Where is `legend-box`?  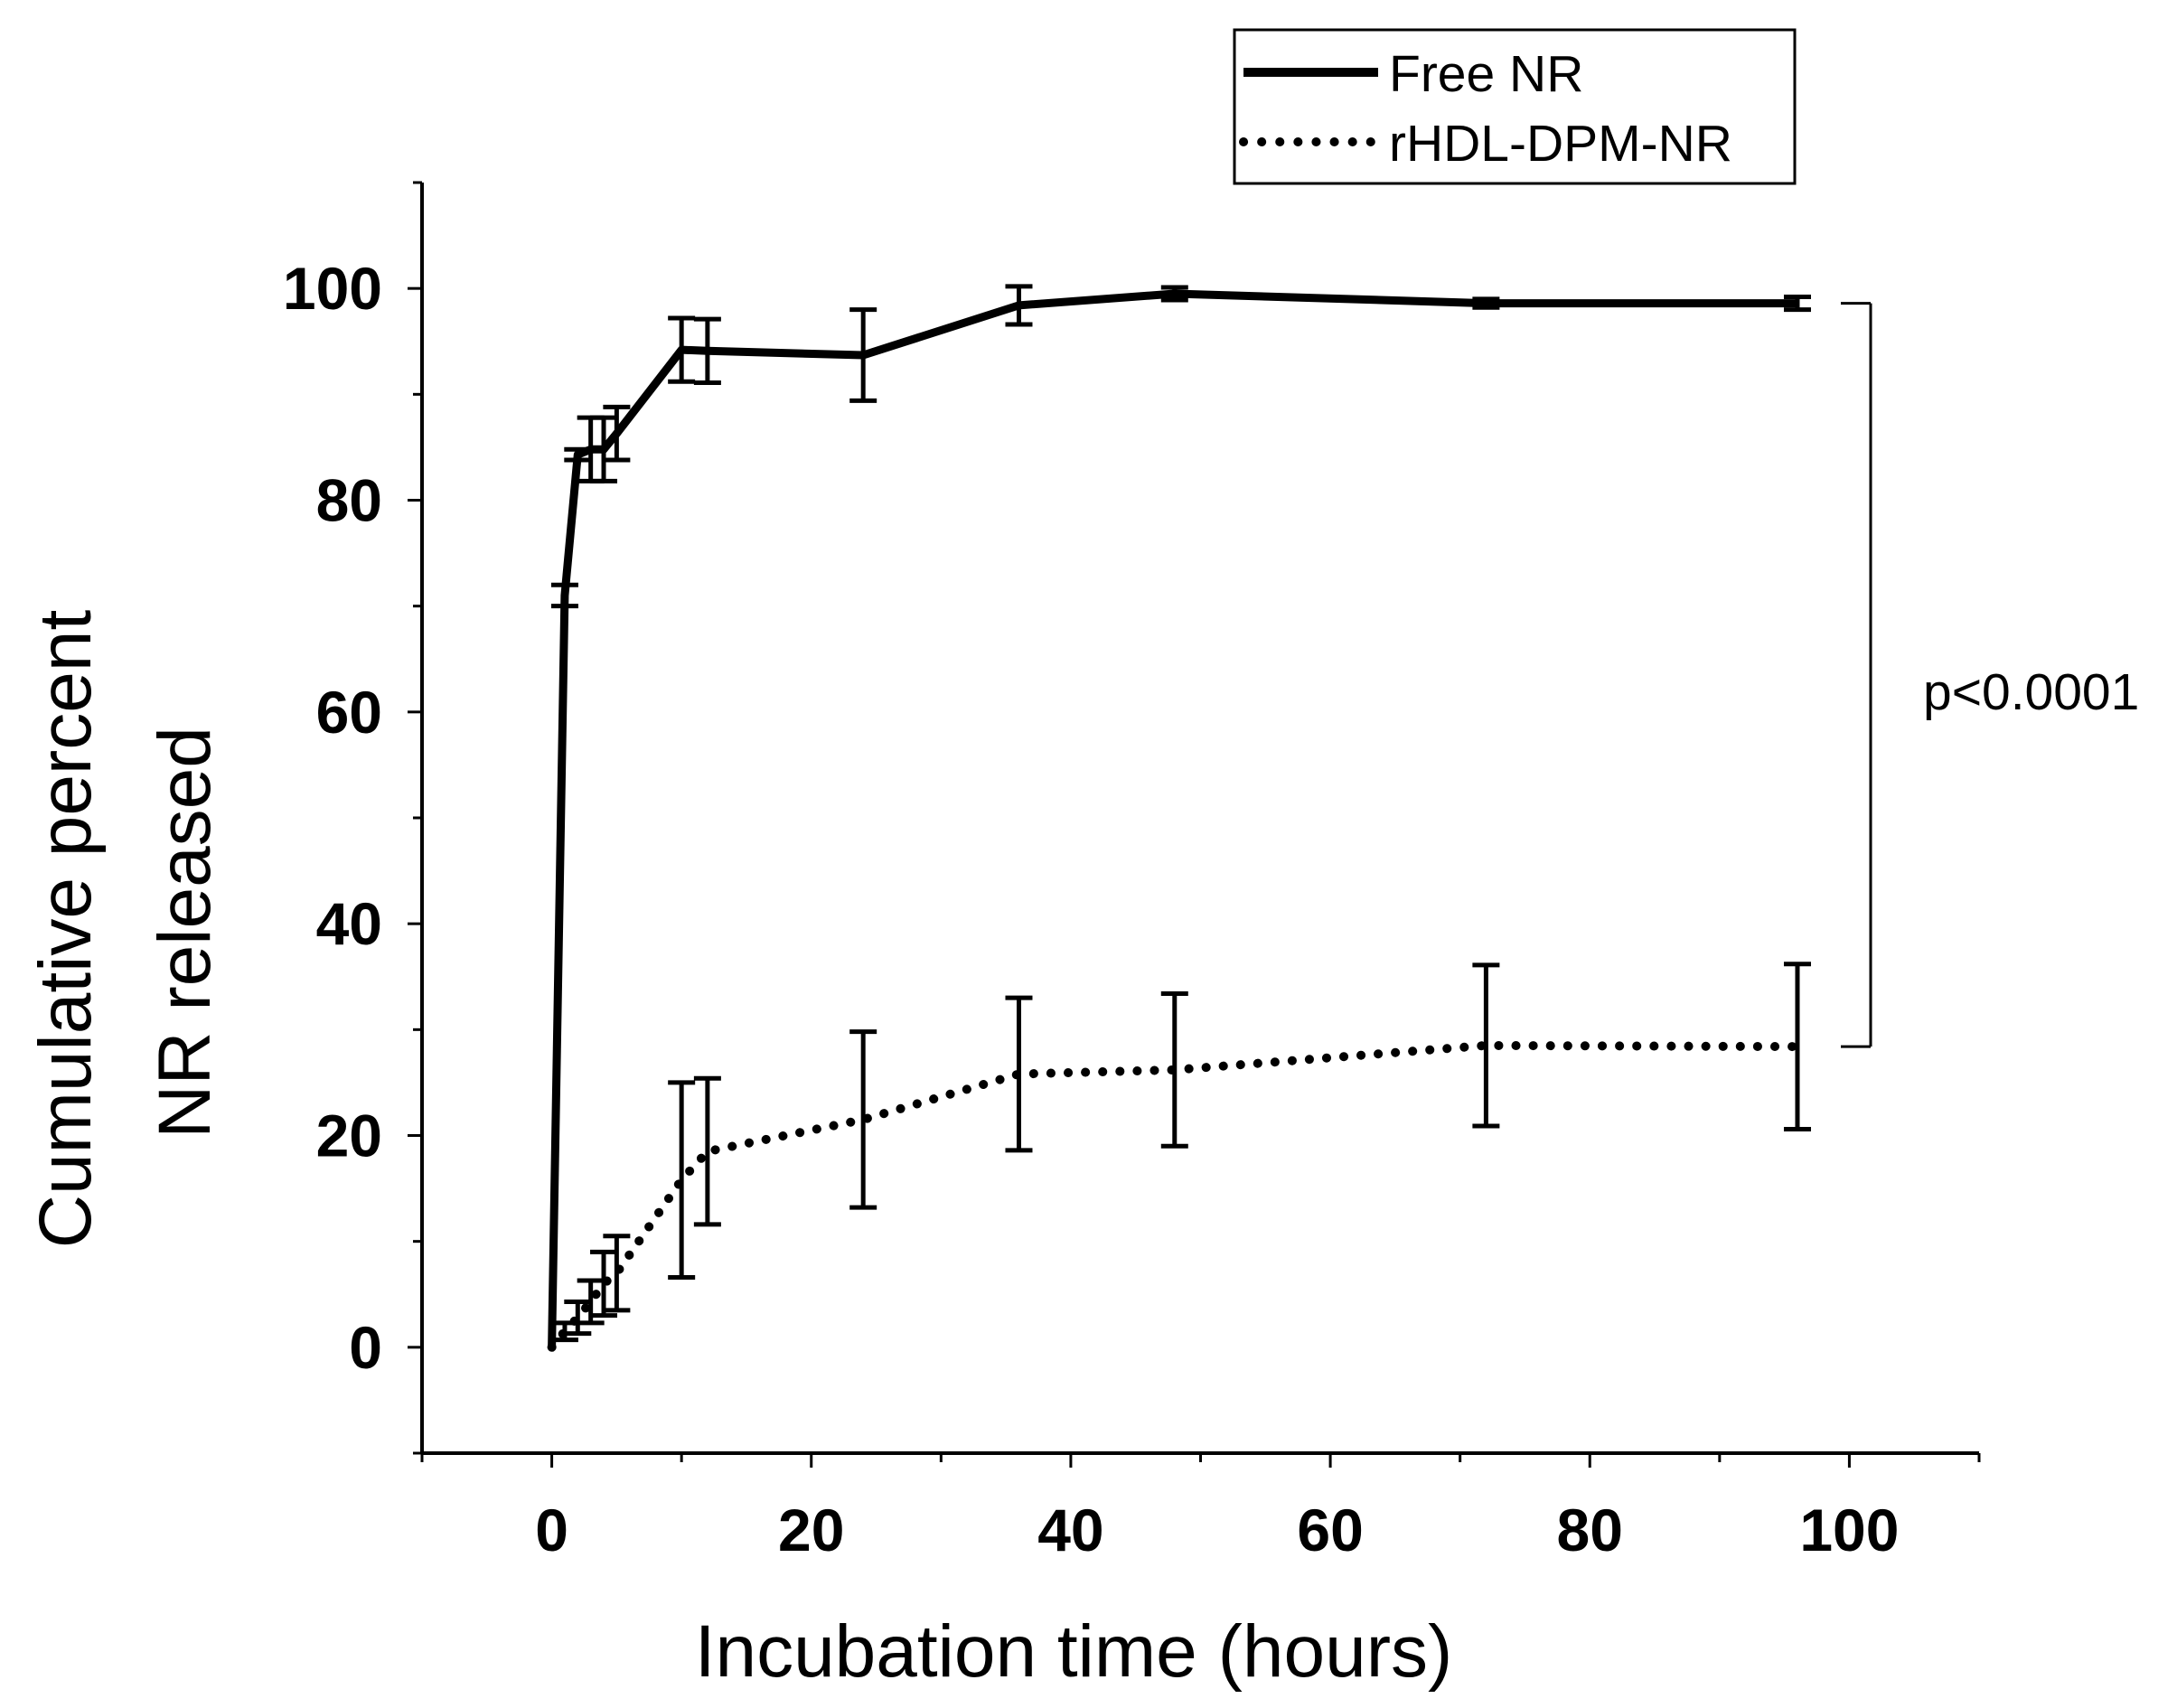
legend-box is located at coordinates (1515, 106).